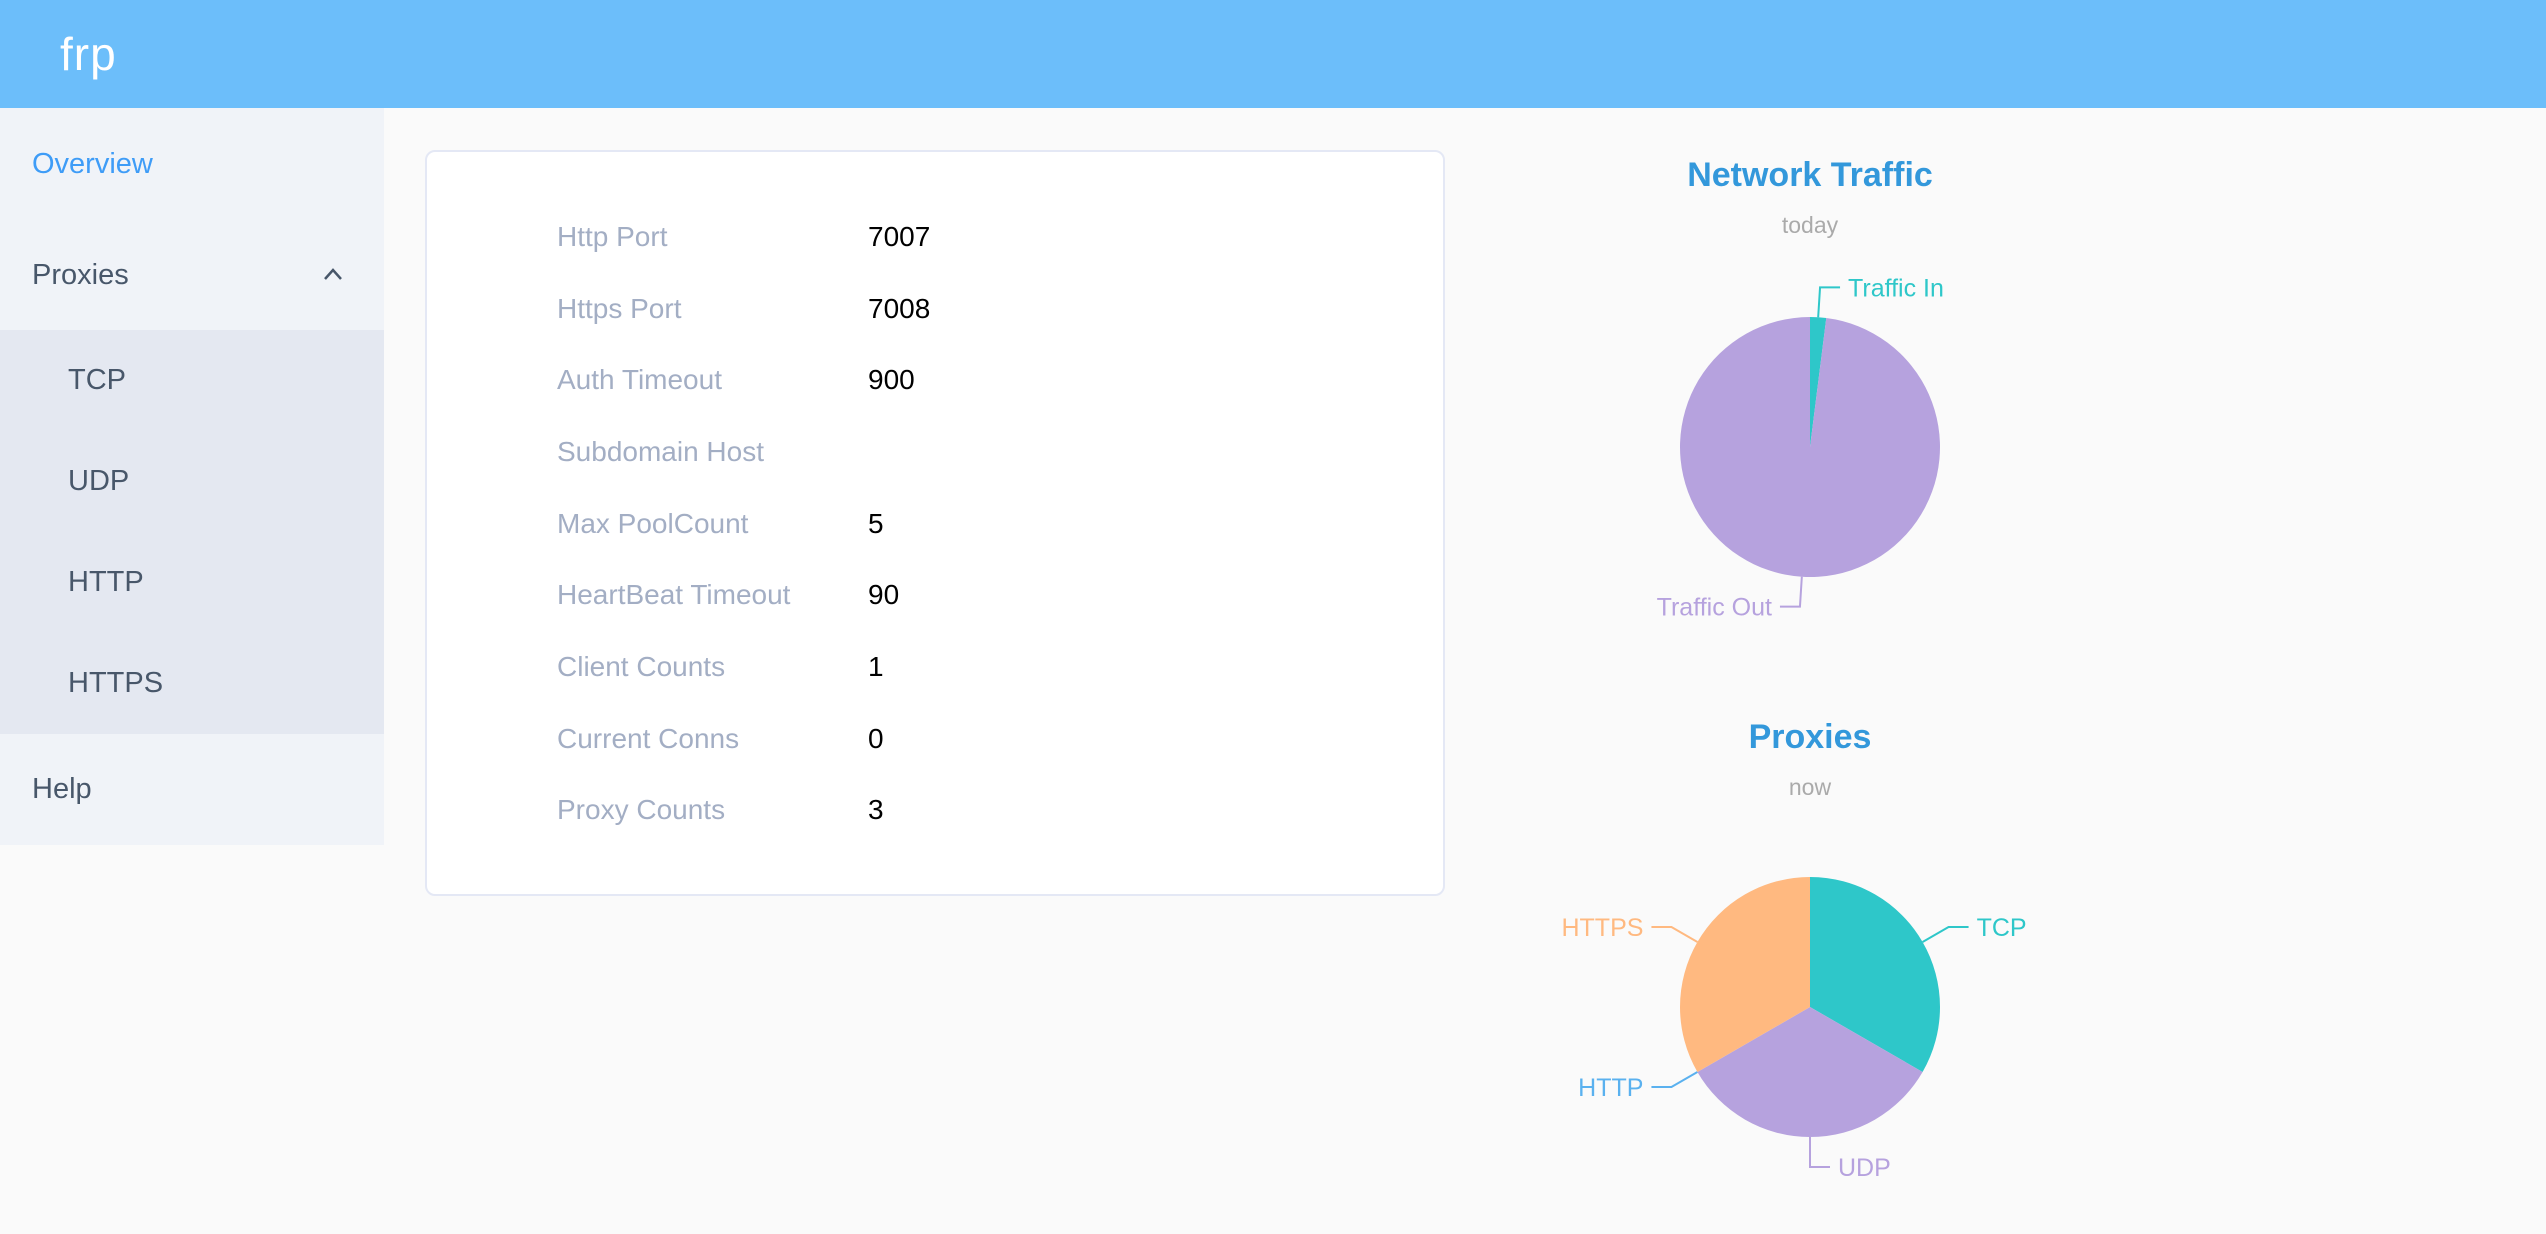 Image resolution: width=2546 pixels, height=1234 pixels. What do you see at coordinates (192, 164) in the screenshot?
I see `sidebar-item-overview: Overview` at bounding box center [192, 164].